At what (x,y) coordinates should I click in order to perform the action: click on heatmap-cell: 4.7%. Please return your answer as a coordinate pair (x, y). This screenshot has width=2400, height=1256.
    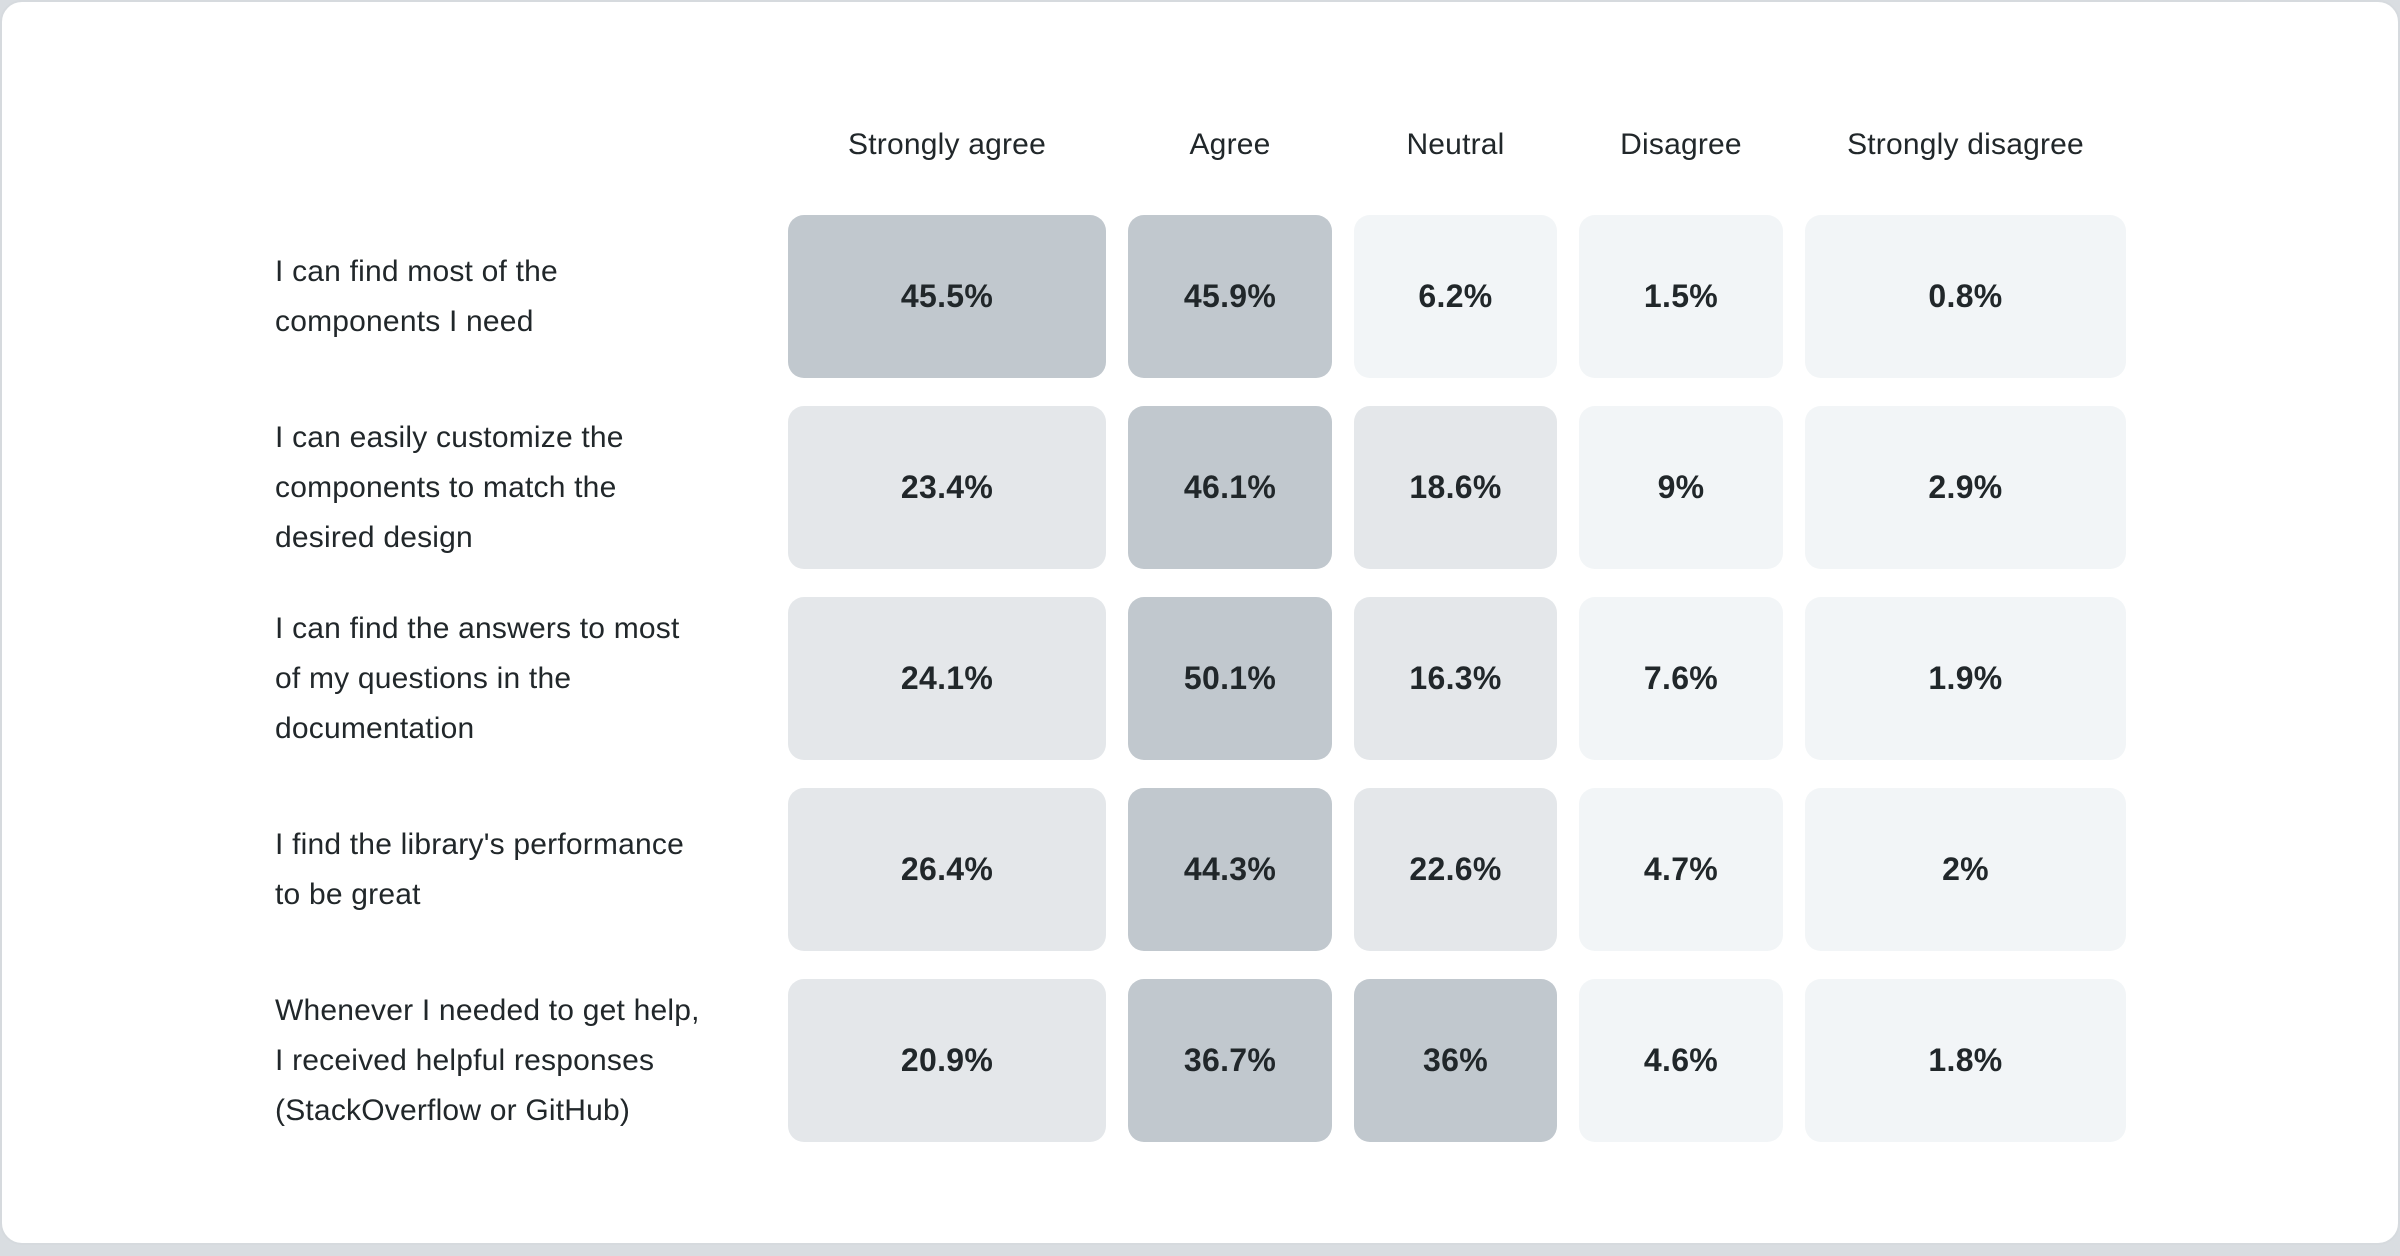
    Looking at the image, I should click on (1681, 869).